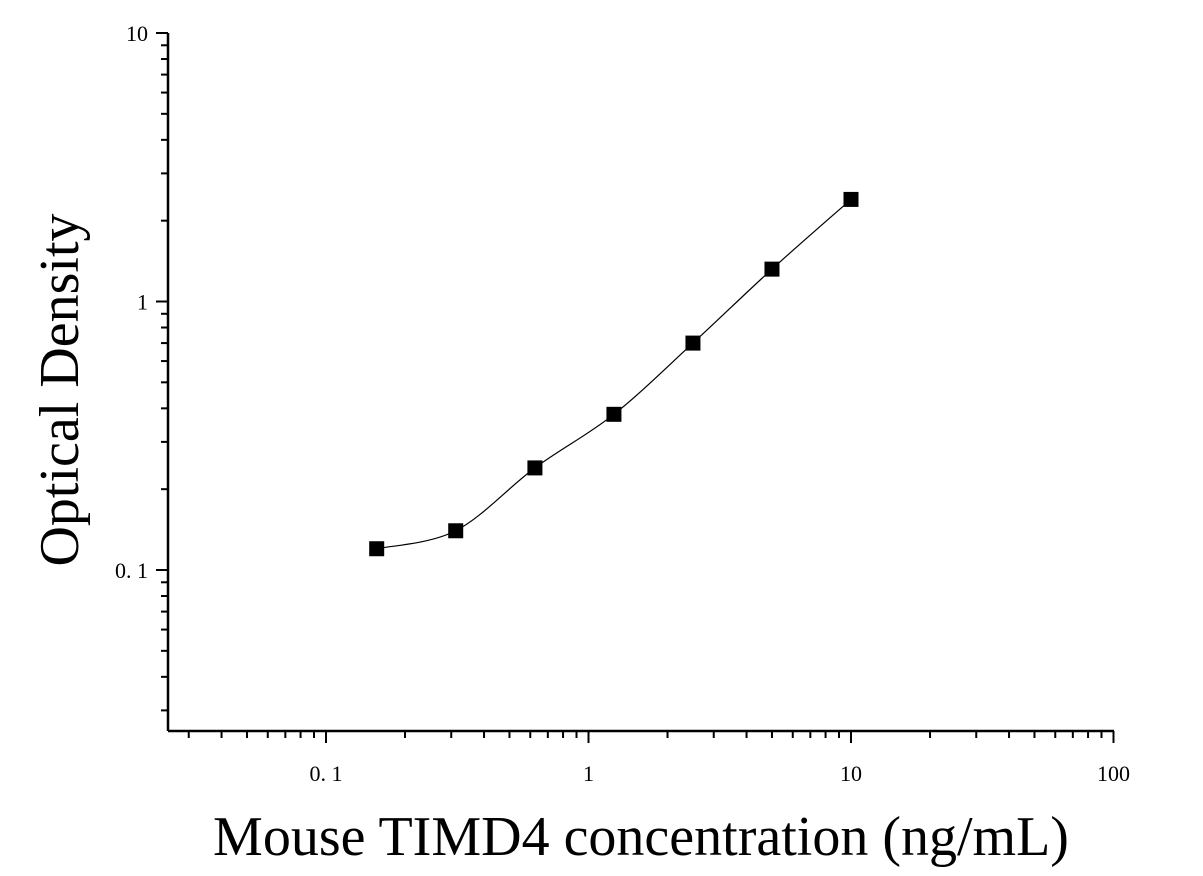 This screenshot has width=1203, height=876. What do you see at coordinates (658, 758) in the screenshot?
I see `x-axis-ticks: 0. 1 1 10 100` at bounding box center [658, 758].